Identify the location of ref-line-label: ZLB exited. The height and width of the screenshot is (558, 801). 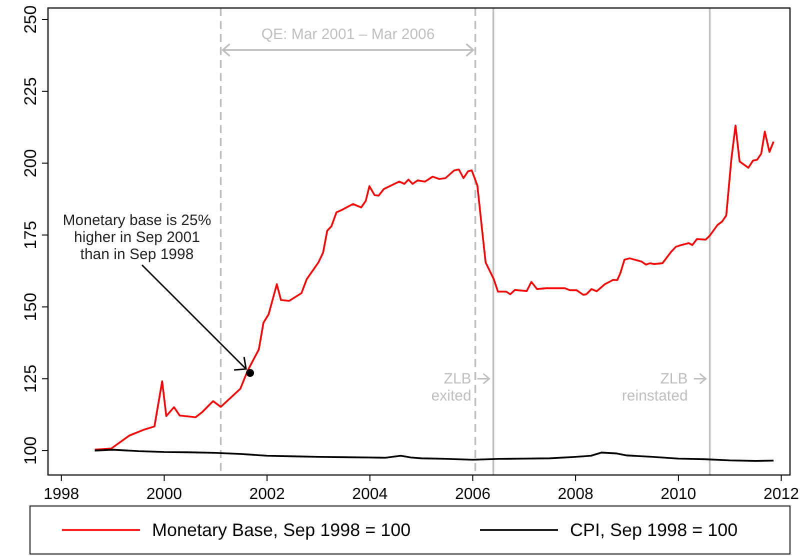
(451, 387).